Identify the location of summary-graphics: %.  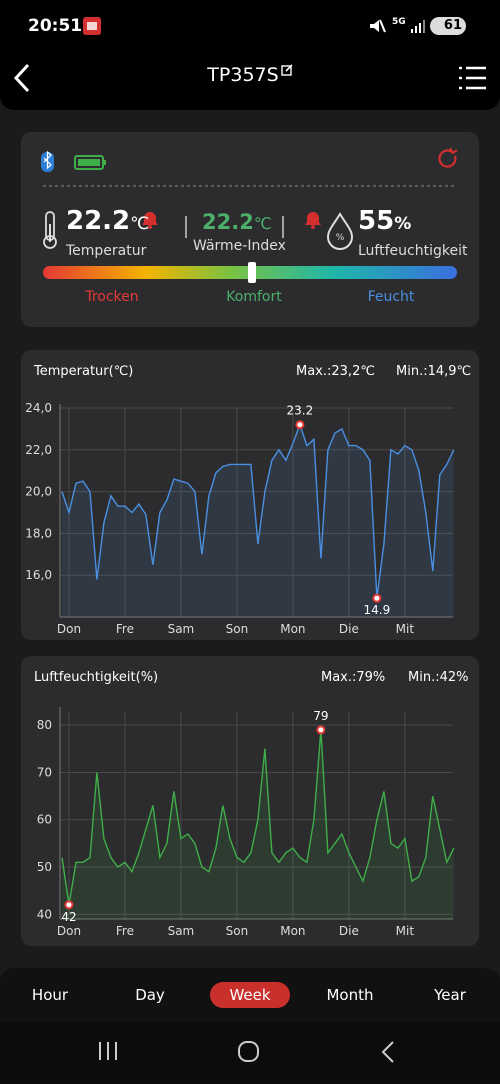
(249, 215).